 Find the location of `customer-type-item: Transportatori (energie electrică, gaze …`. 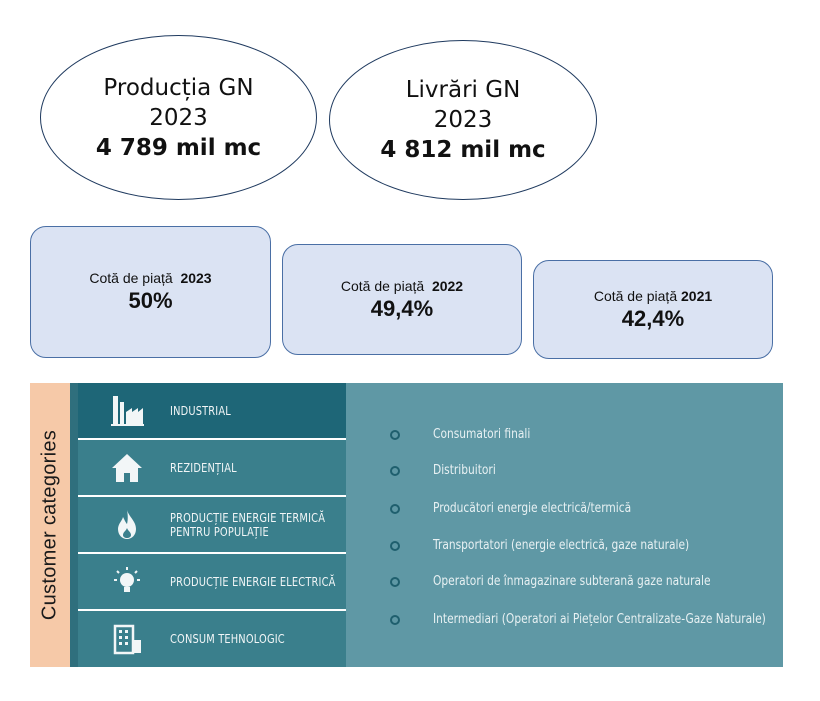

customer-type-item: Transportatori (energie electrică, gaze … is located at coordinates (567, 545).